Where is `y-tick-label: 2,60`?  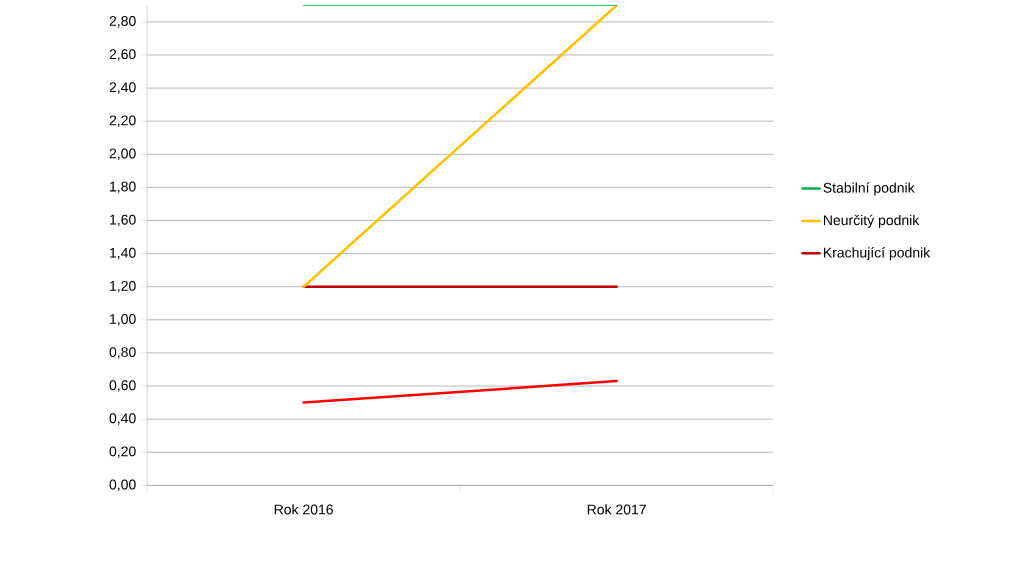 y-tick-label: 2,60 is located at coordinates (122, 55).